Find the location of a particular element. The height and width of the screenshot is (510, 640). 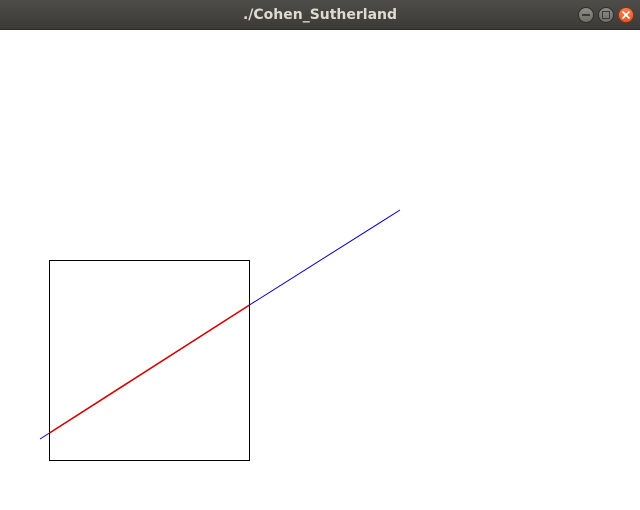

title-bar: ./Cohen_Sutherland is located at coordinates (320, 15).